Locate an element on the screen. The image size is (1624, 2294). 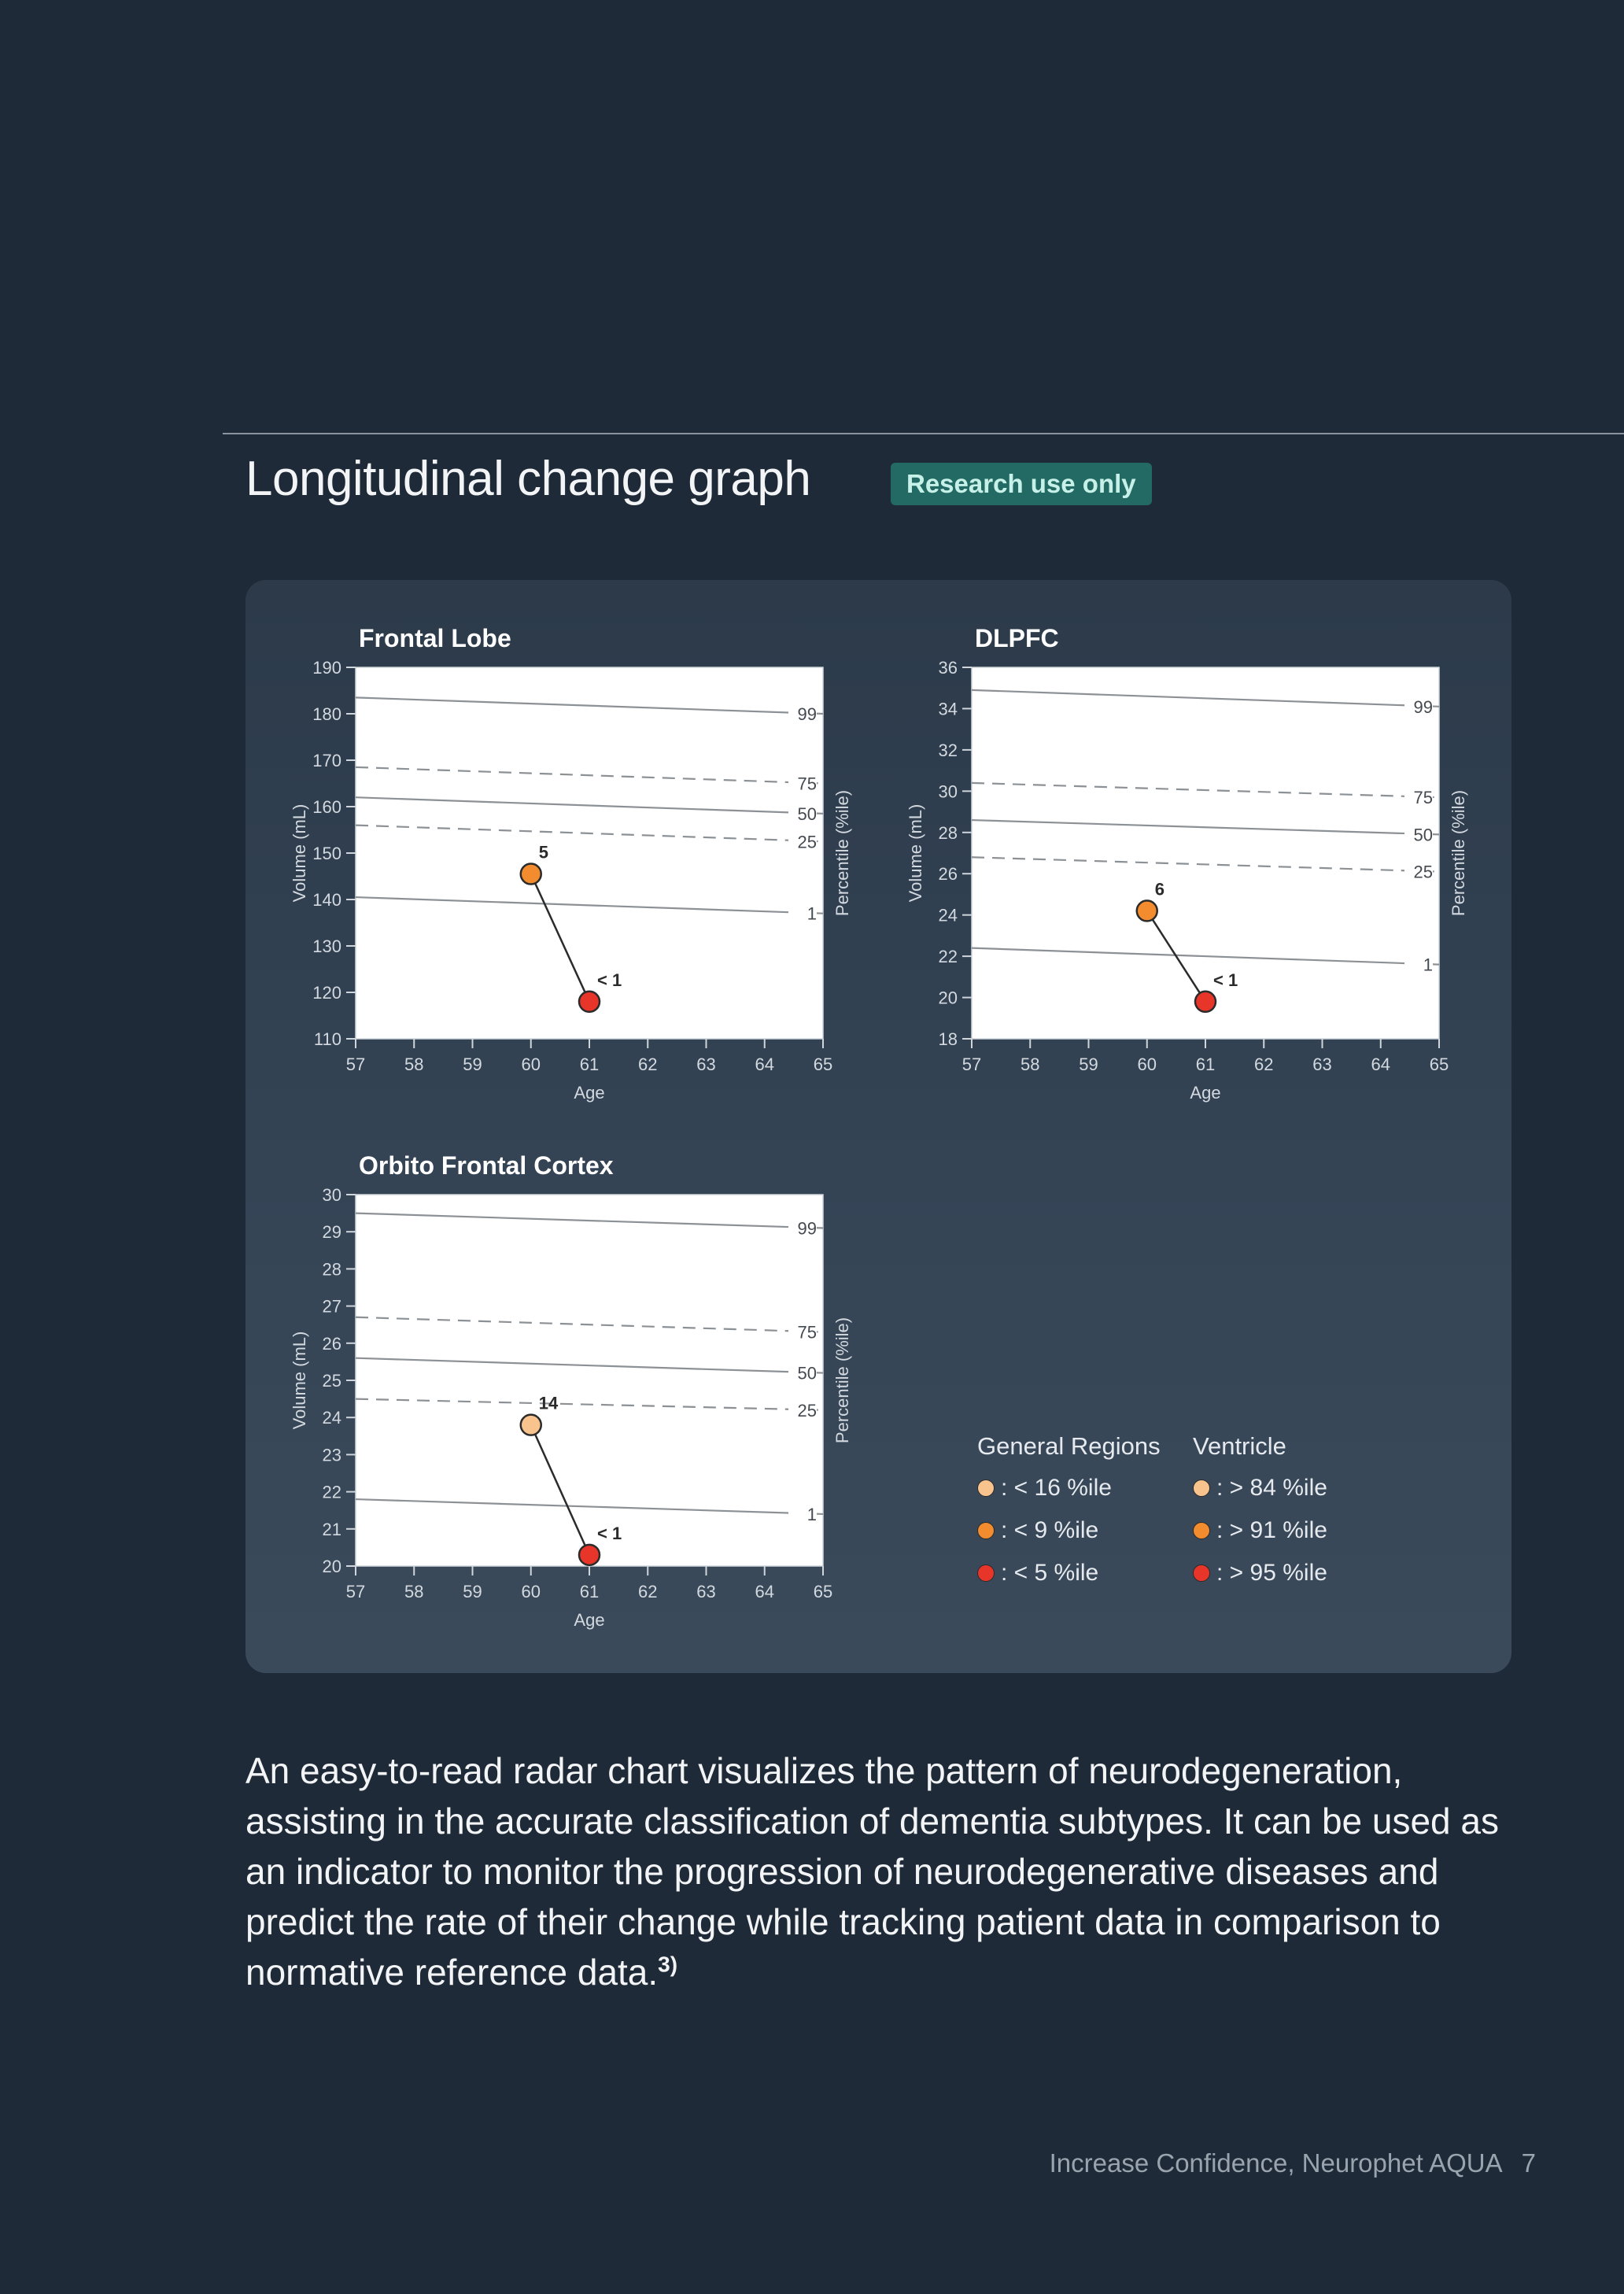
legend-heading-general: General Regions is located at coordinates (1069, 1446).